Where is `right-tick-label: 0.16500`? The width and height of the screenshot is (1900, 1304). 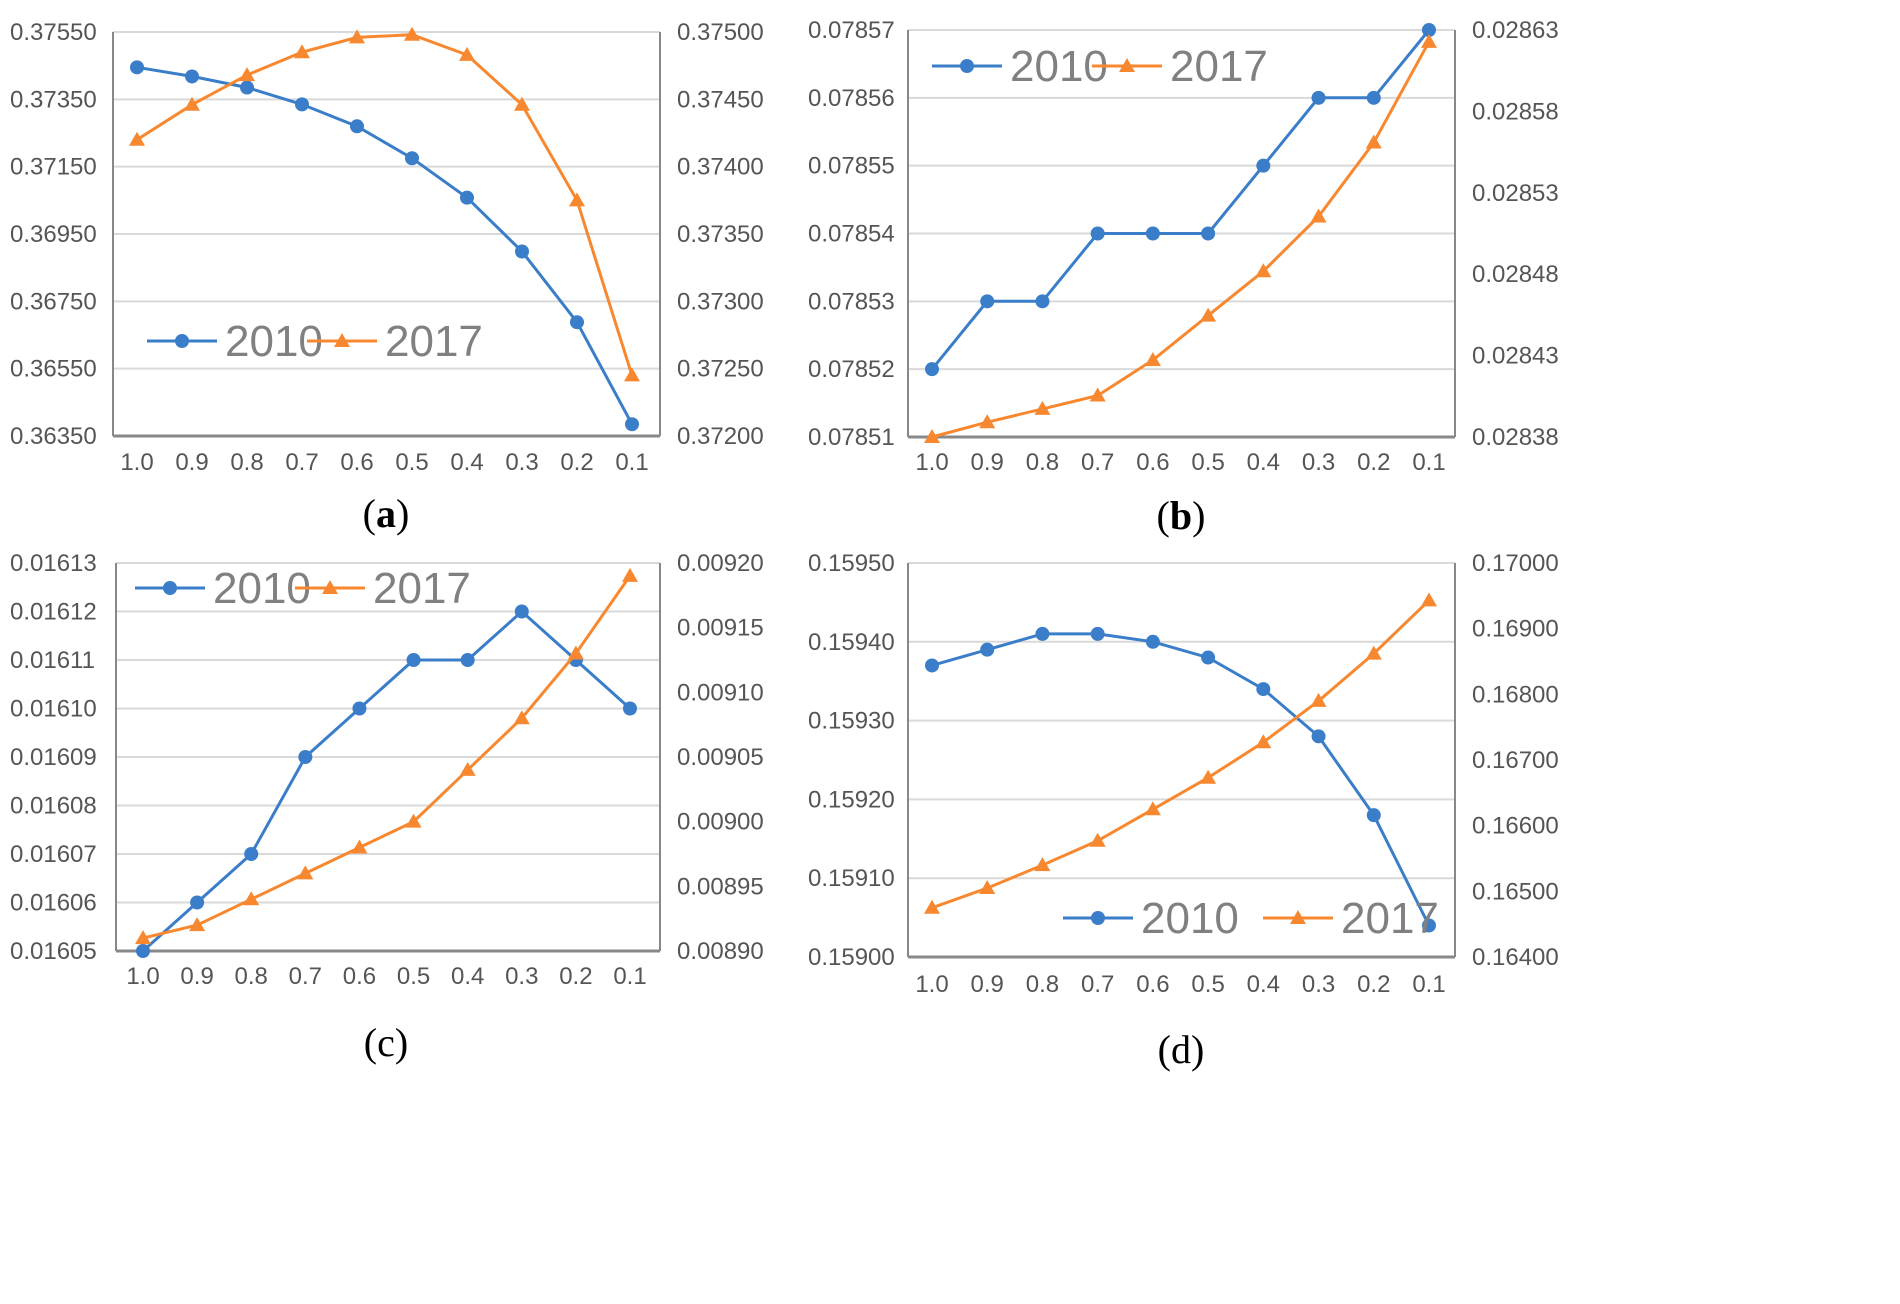
right-tick-label: 0.16500 is located at coordinates (1515, 891).